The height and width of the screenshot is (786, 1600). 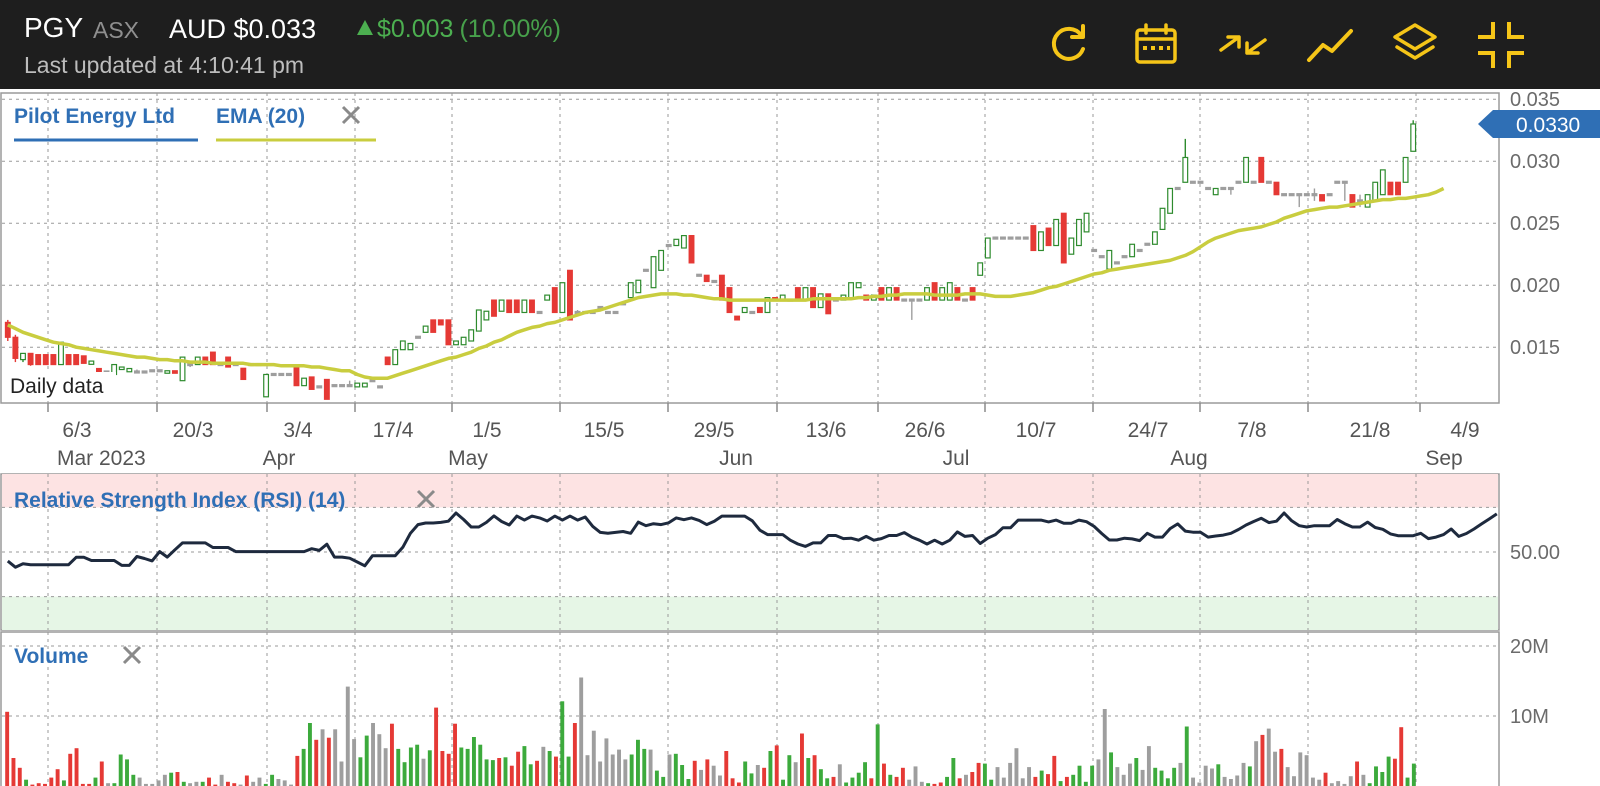 What do you see at coordinates (1330, 45) in the screenshot?
I see `line-chart-icon` at bounding box center [1330, 45].